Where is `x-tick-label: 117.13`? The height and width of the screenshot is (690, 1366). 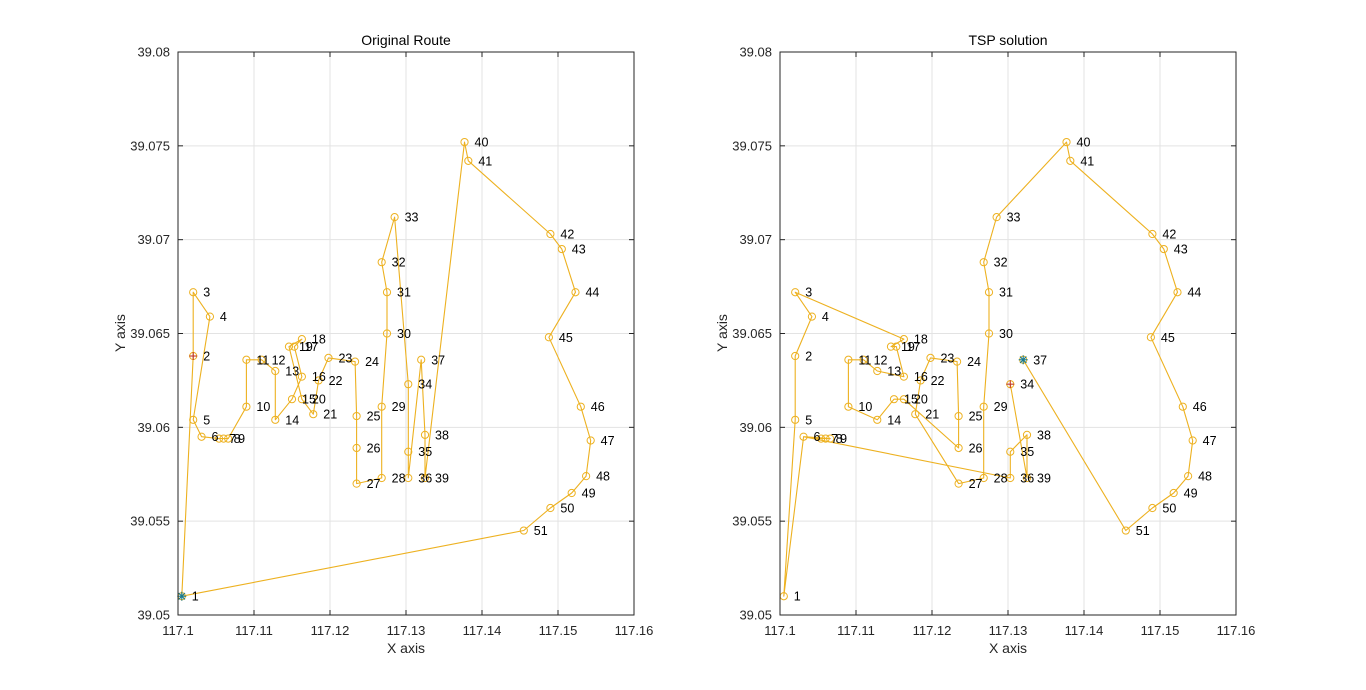
x-tick-label: 117.13 is located at coordinates (1008, 630).